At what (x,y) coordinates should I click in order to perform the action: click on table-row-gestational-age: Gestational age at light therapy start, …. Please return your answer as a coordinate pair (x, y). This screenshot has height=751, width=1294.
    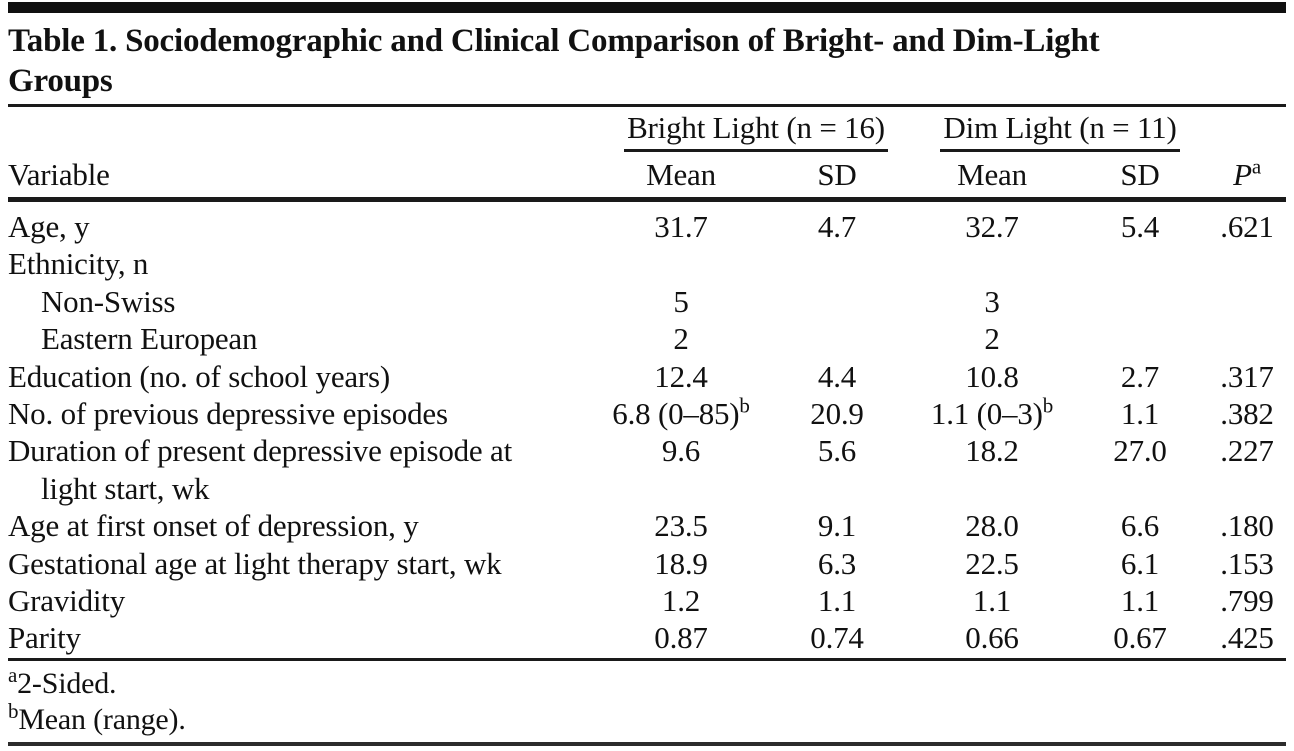
    Looking at the image, I should click on (647, 563).